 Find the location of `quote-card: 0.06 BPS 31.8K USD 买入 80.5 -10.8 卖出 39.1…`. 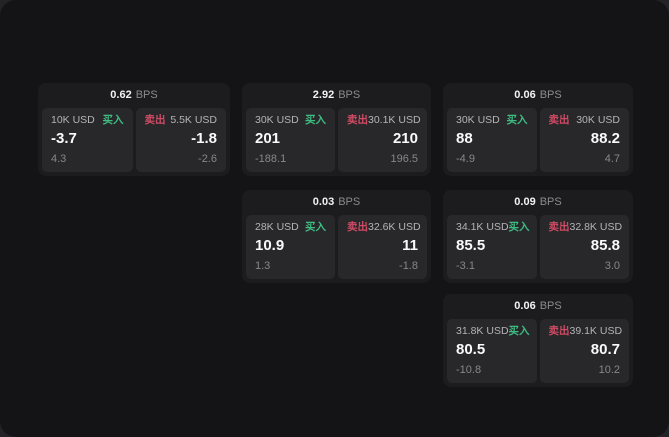

quote-card: 0.06 BPS 31.8K USD 买入 80.5 -10.8 卖出 39.1… is located at coordinates (538, 340).